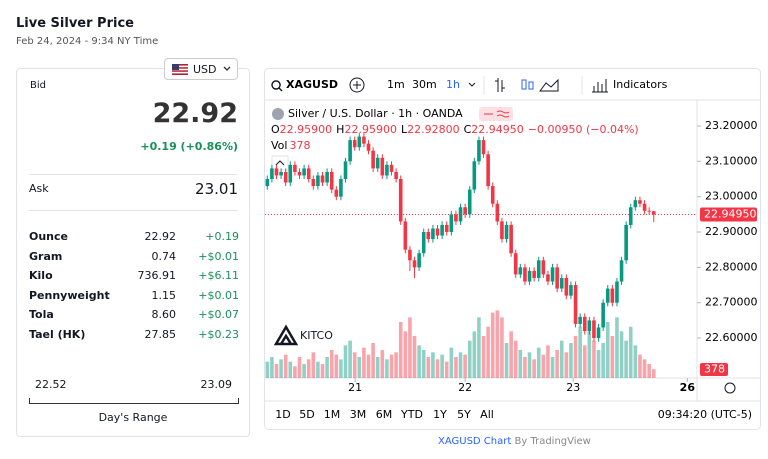 This screenshot has width=768, height=459. I want to click on candles-icon, so click(524, 84).